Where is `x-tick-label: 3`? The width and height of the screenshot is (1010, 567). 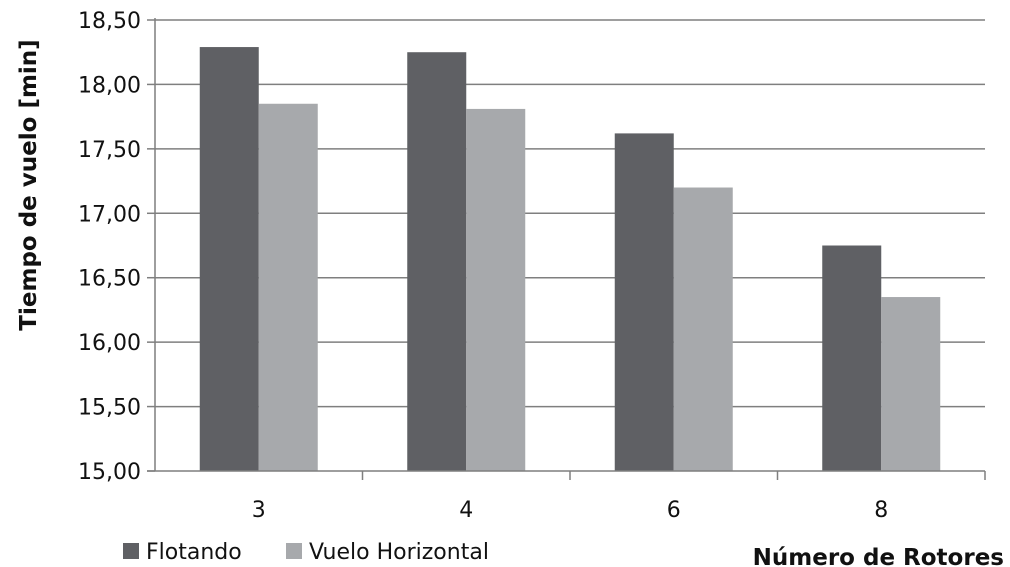
x-tick-label: 3 is located at coordinates (259, 510).